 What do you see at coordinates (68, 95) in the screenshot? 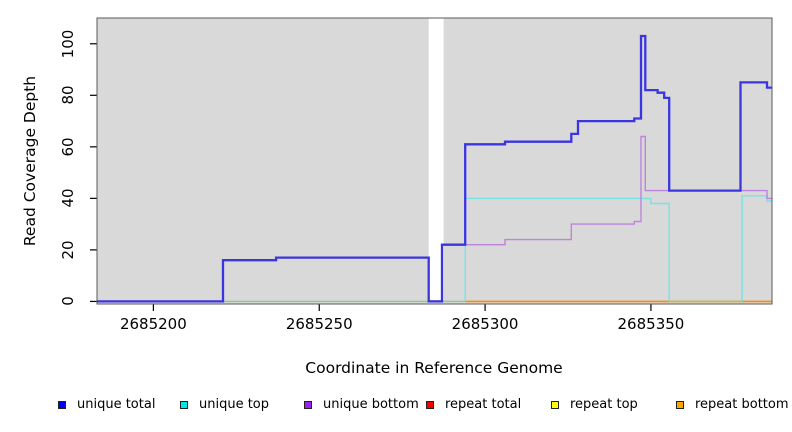
I see `y-tick-label: 80` at bounding box center [68, 95].